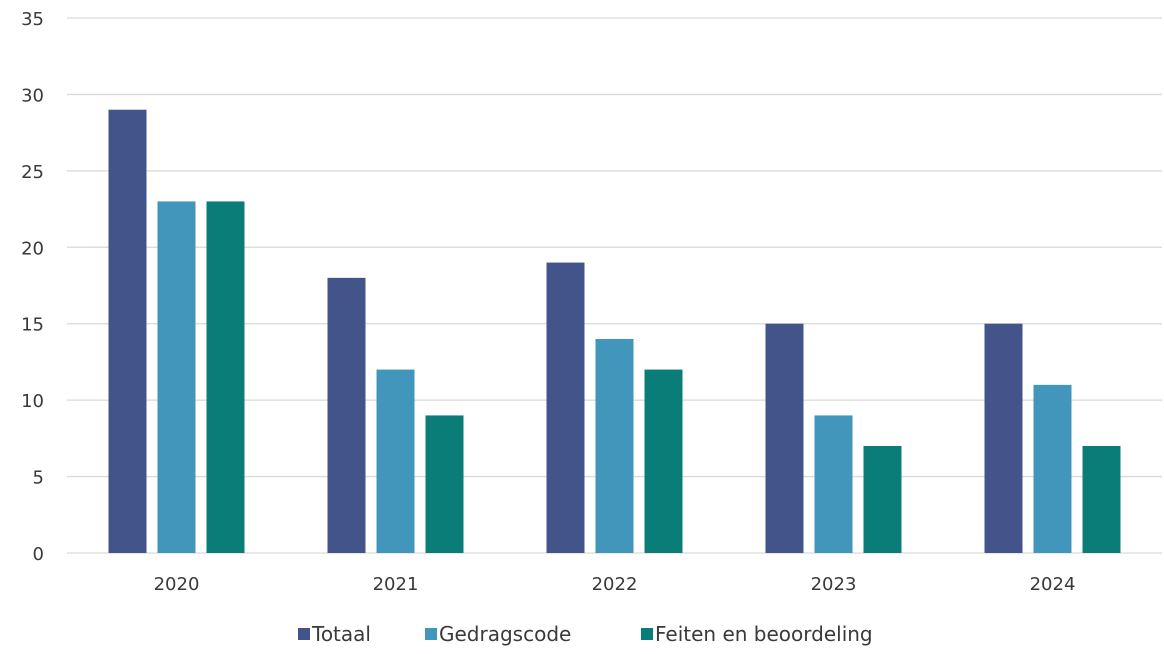 The image size is (1164, 654). I want to click on bar-feiten-en-beoordeling-2023, so click(882, 499).